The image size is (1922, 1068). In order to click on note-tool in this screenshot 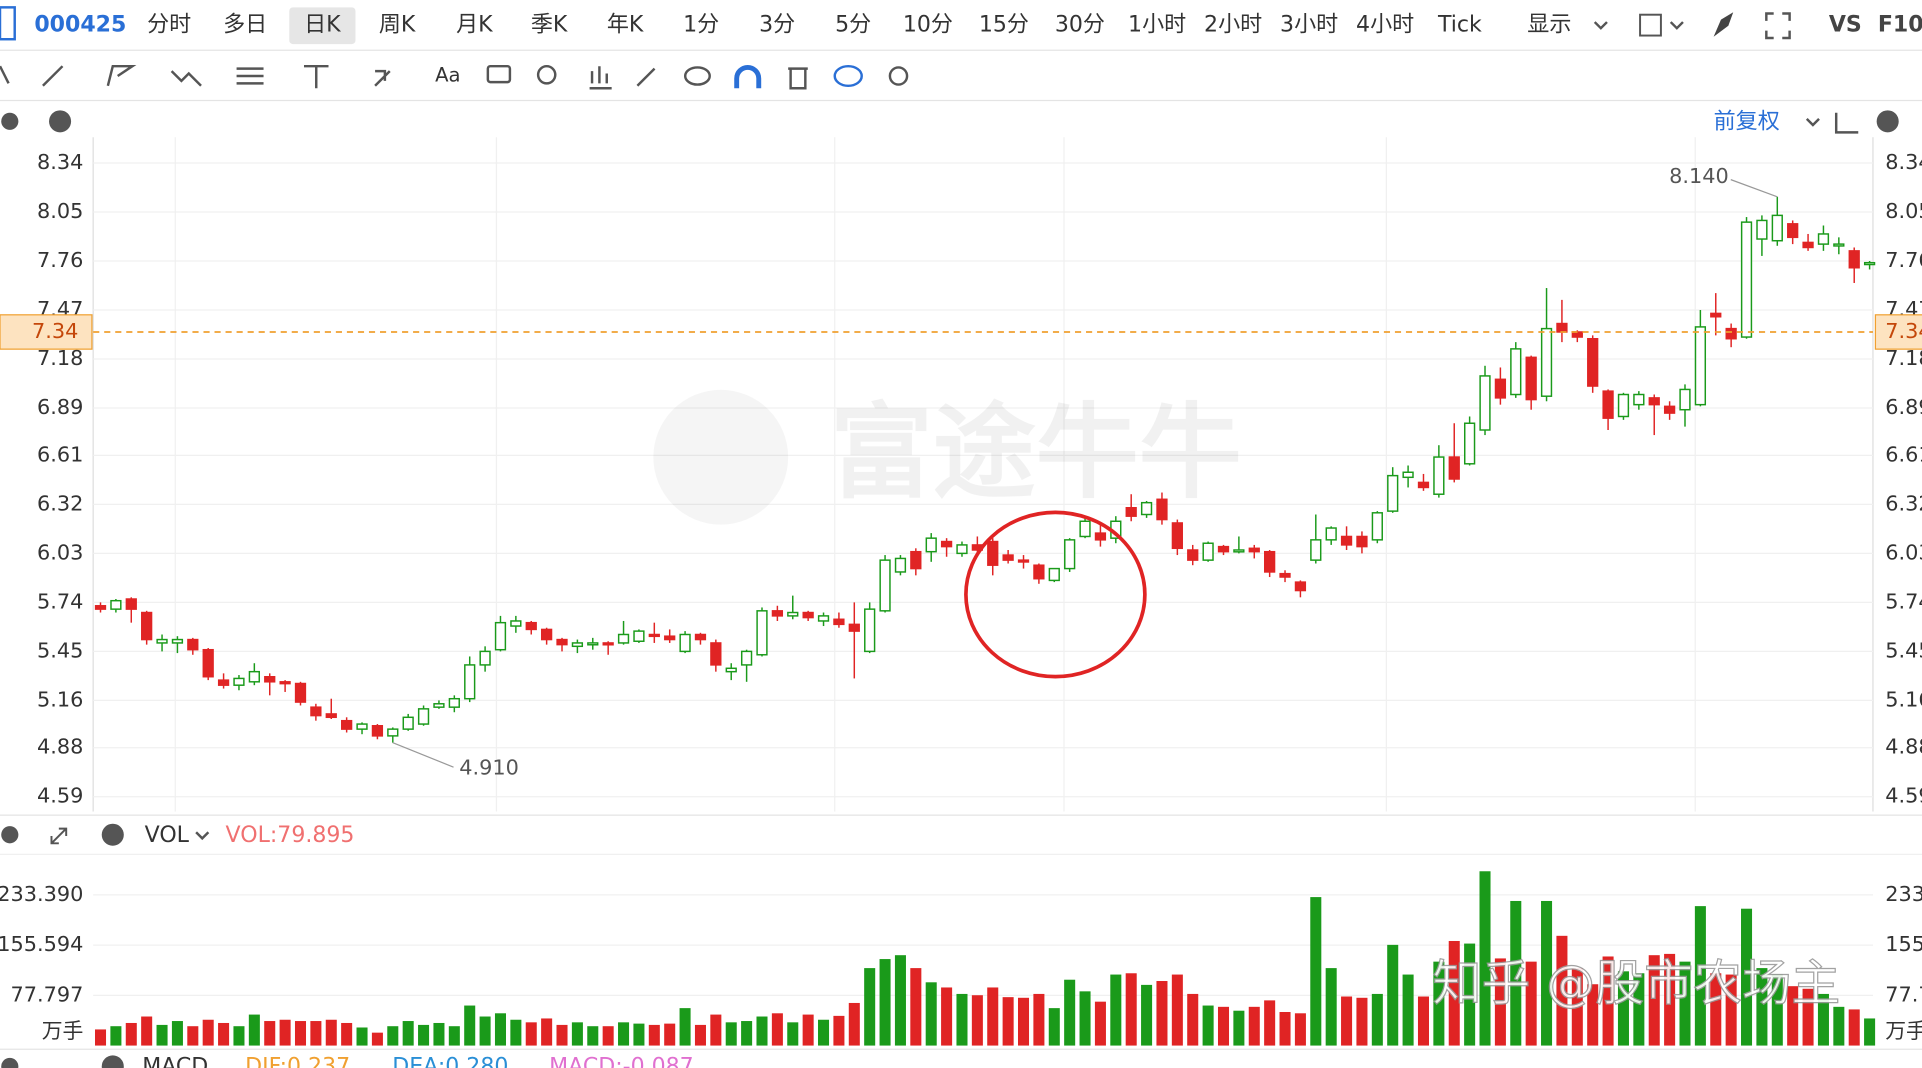, I will do `click(499, 74)`.